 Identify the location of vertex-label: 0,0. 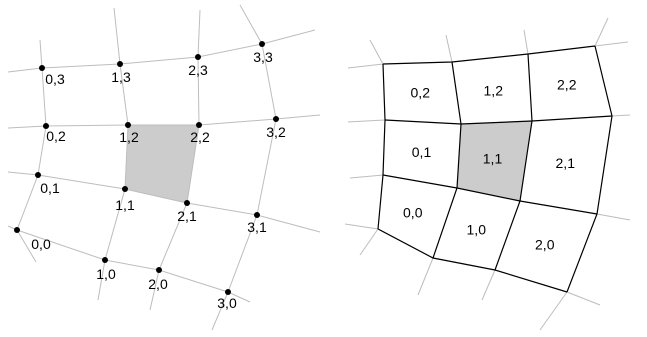
(41, 244).